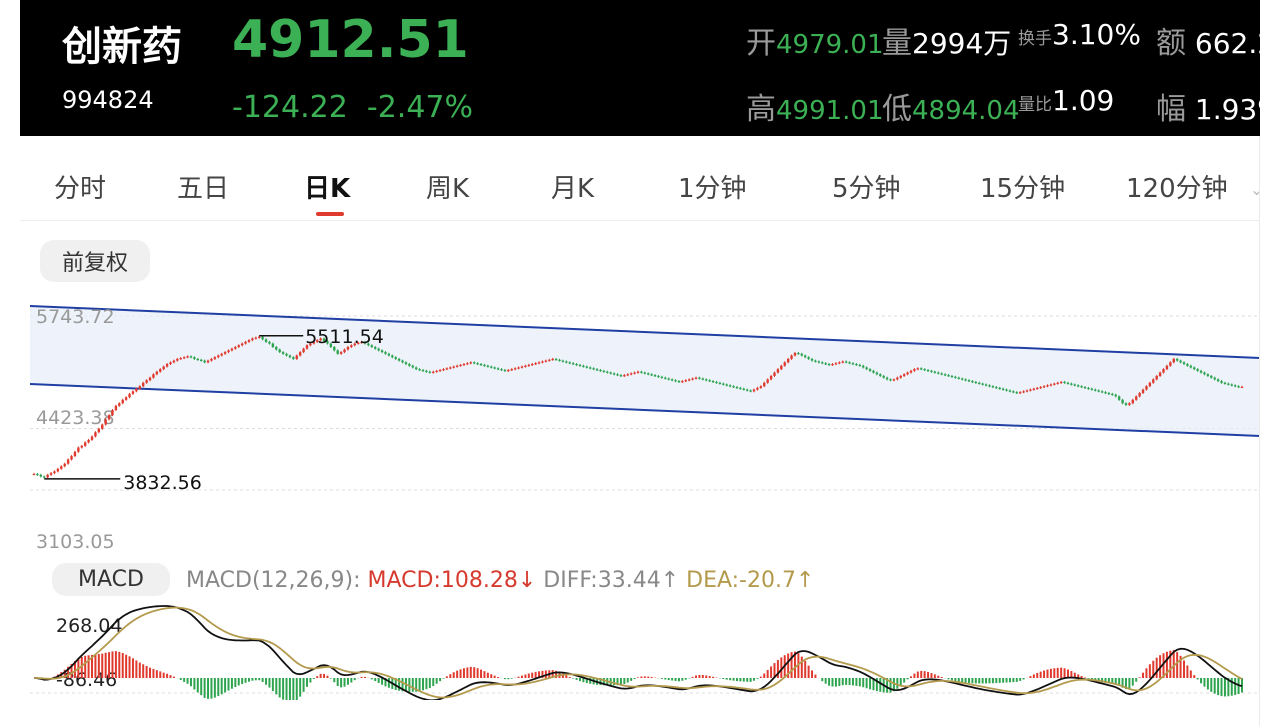  Describe the element at coordinates (75, 542) in the screenshot. I see `y-axis-bottom-label: 3103.05` at that location.